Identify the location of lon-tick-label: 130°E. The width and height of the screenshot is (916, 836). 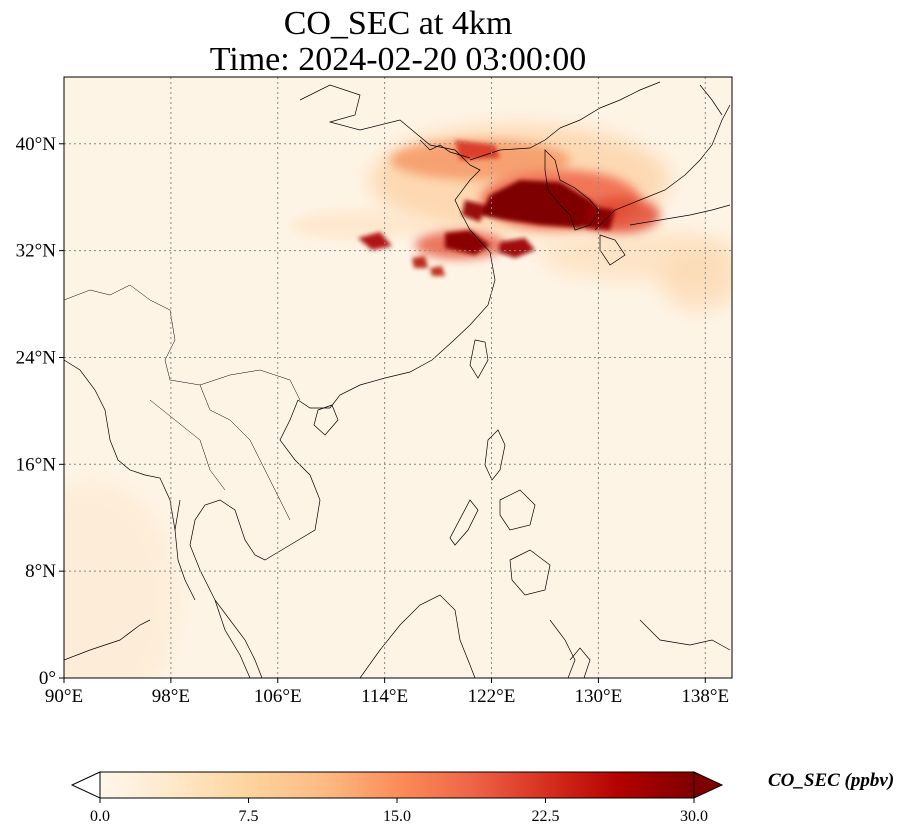
(599, 696).